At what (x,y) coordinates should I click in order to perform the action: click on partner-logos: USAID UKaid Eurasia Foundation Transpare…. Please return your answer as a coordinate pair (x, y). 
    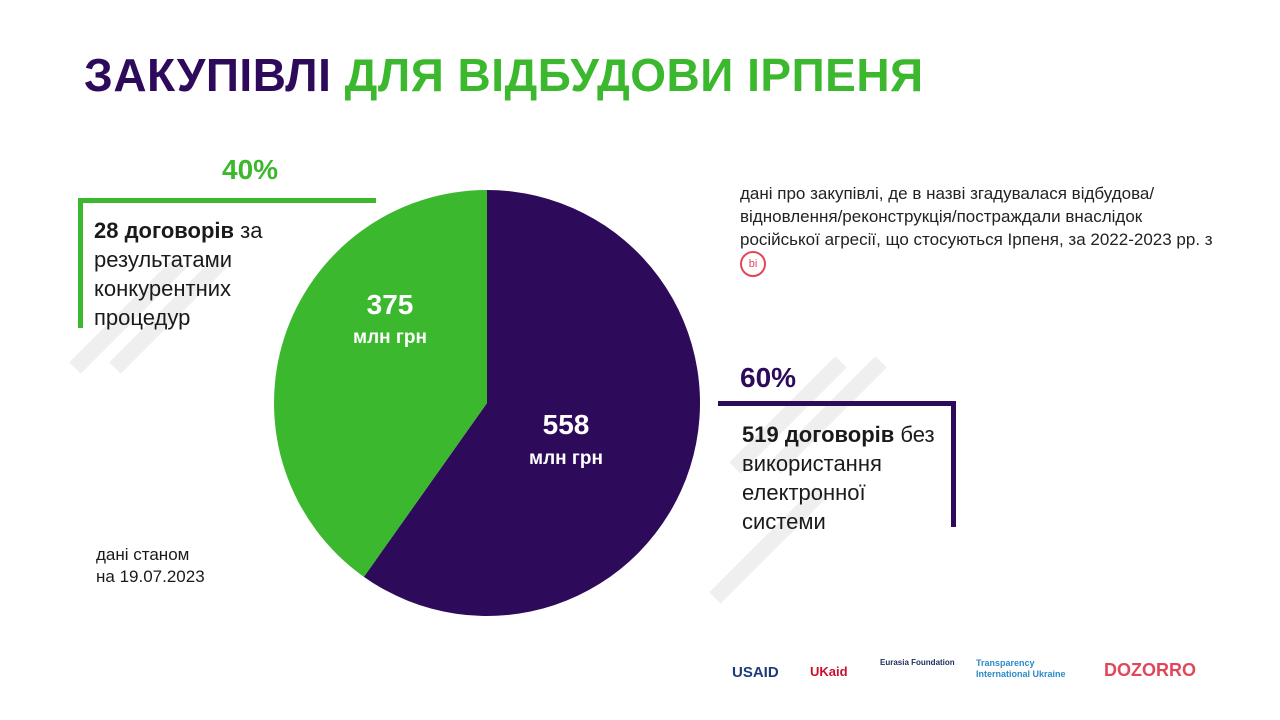
    Looking at the image, I should click on (970, 672).